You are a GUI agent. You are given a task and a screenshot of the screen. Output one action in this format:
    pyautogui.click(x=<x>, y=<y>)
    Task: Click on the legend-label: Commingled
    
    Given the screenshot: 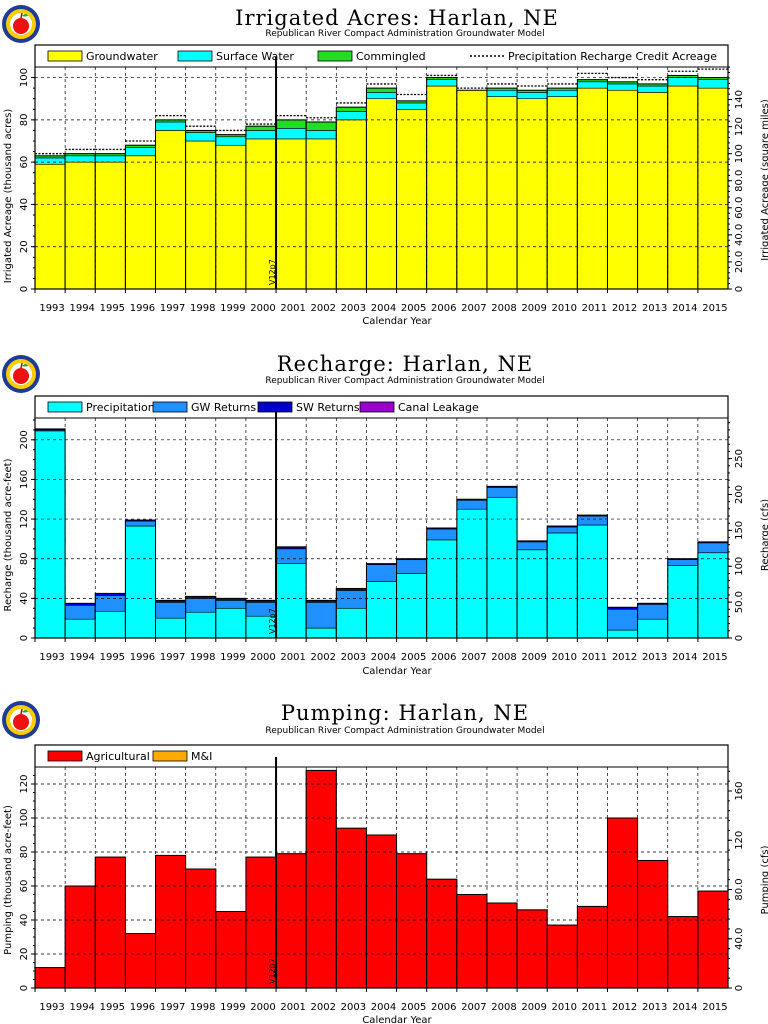 What is the action you would take?
    pyautogui.click(x=391, y=56)
    